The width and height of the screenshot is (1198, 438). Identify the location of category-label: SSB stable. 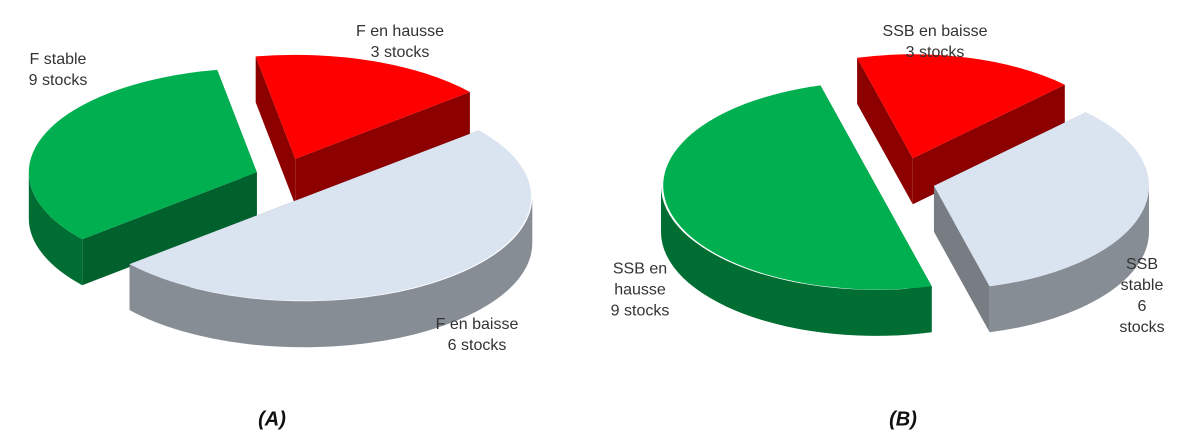
(1142, 275).